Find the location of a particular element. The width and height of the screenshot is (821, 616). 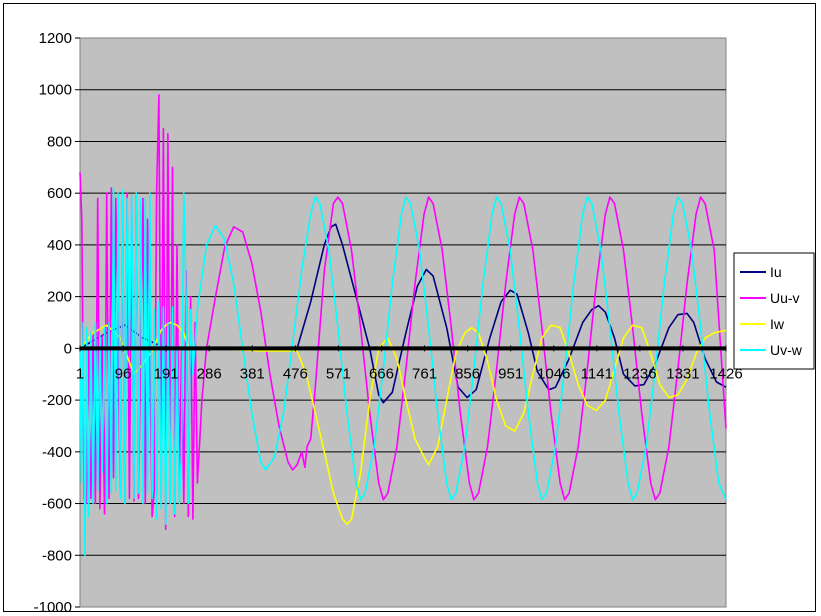

y-tick-label: -200 is located at coordinates (57, 400).